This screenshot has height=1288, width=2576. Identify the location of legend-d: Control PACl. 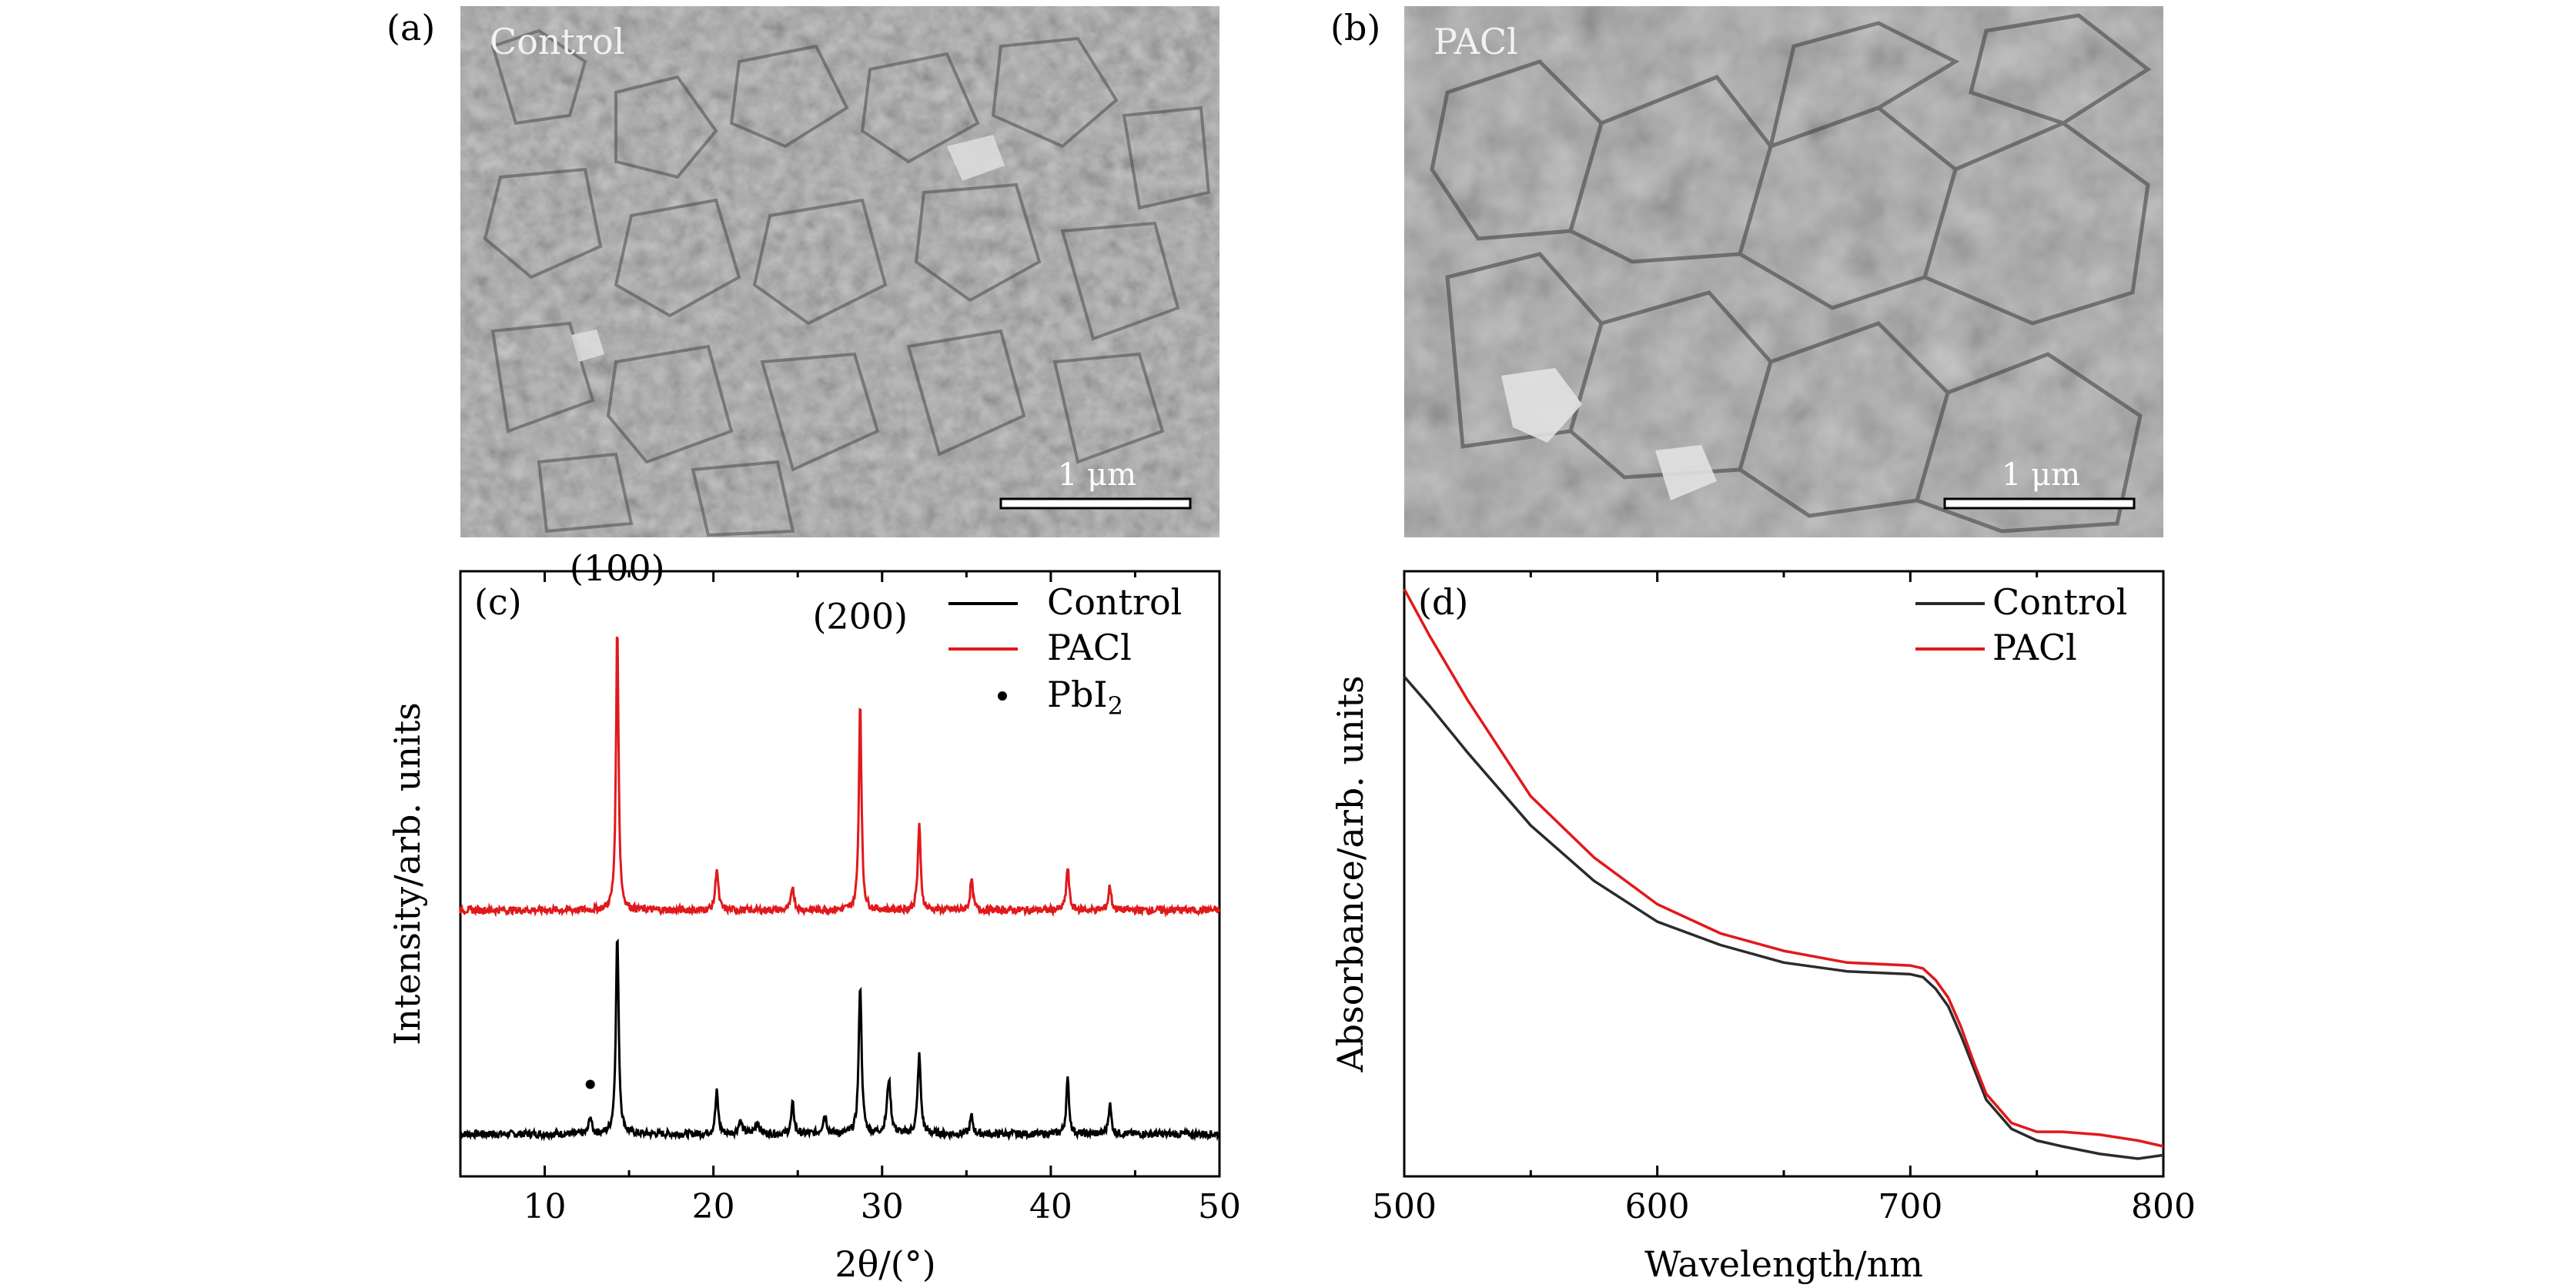
(2021, 625).